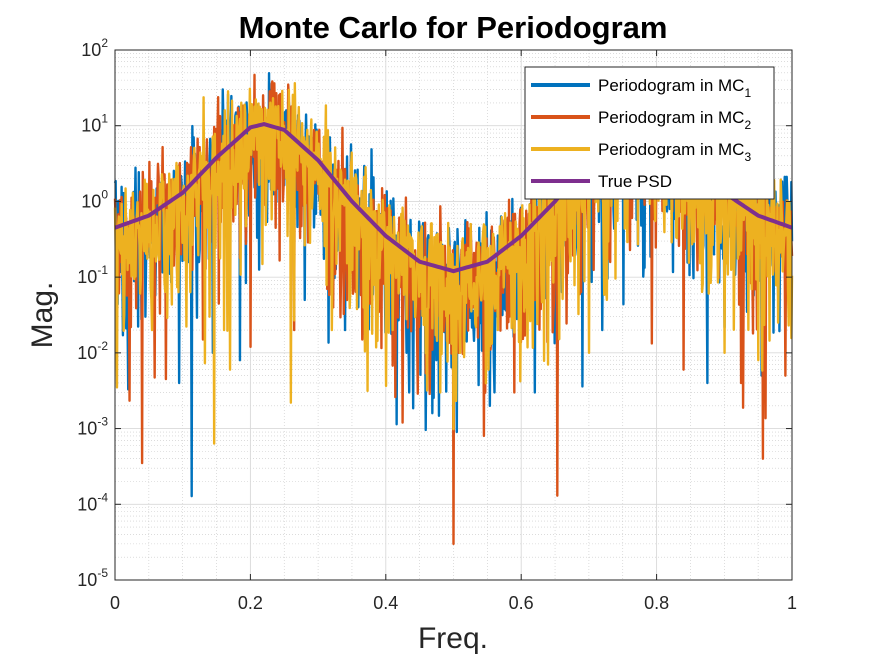 The height and width of the screenshot is (656, 875). What do you see at coordinates (92, 427) in the screenshot?
I see `y-tick-label: 10⁻³` at bounding box center [92, 427].